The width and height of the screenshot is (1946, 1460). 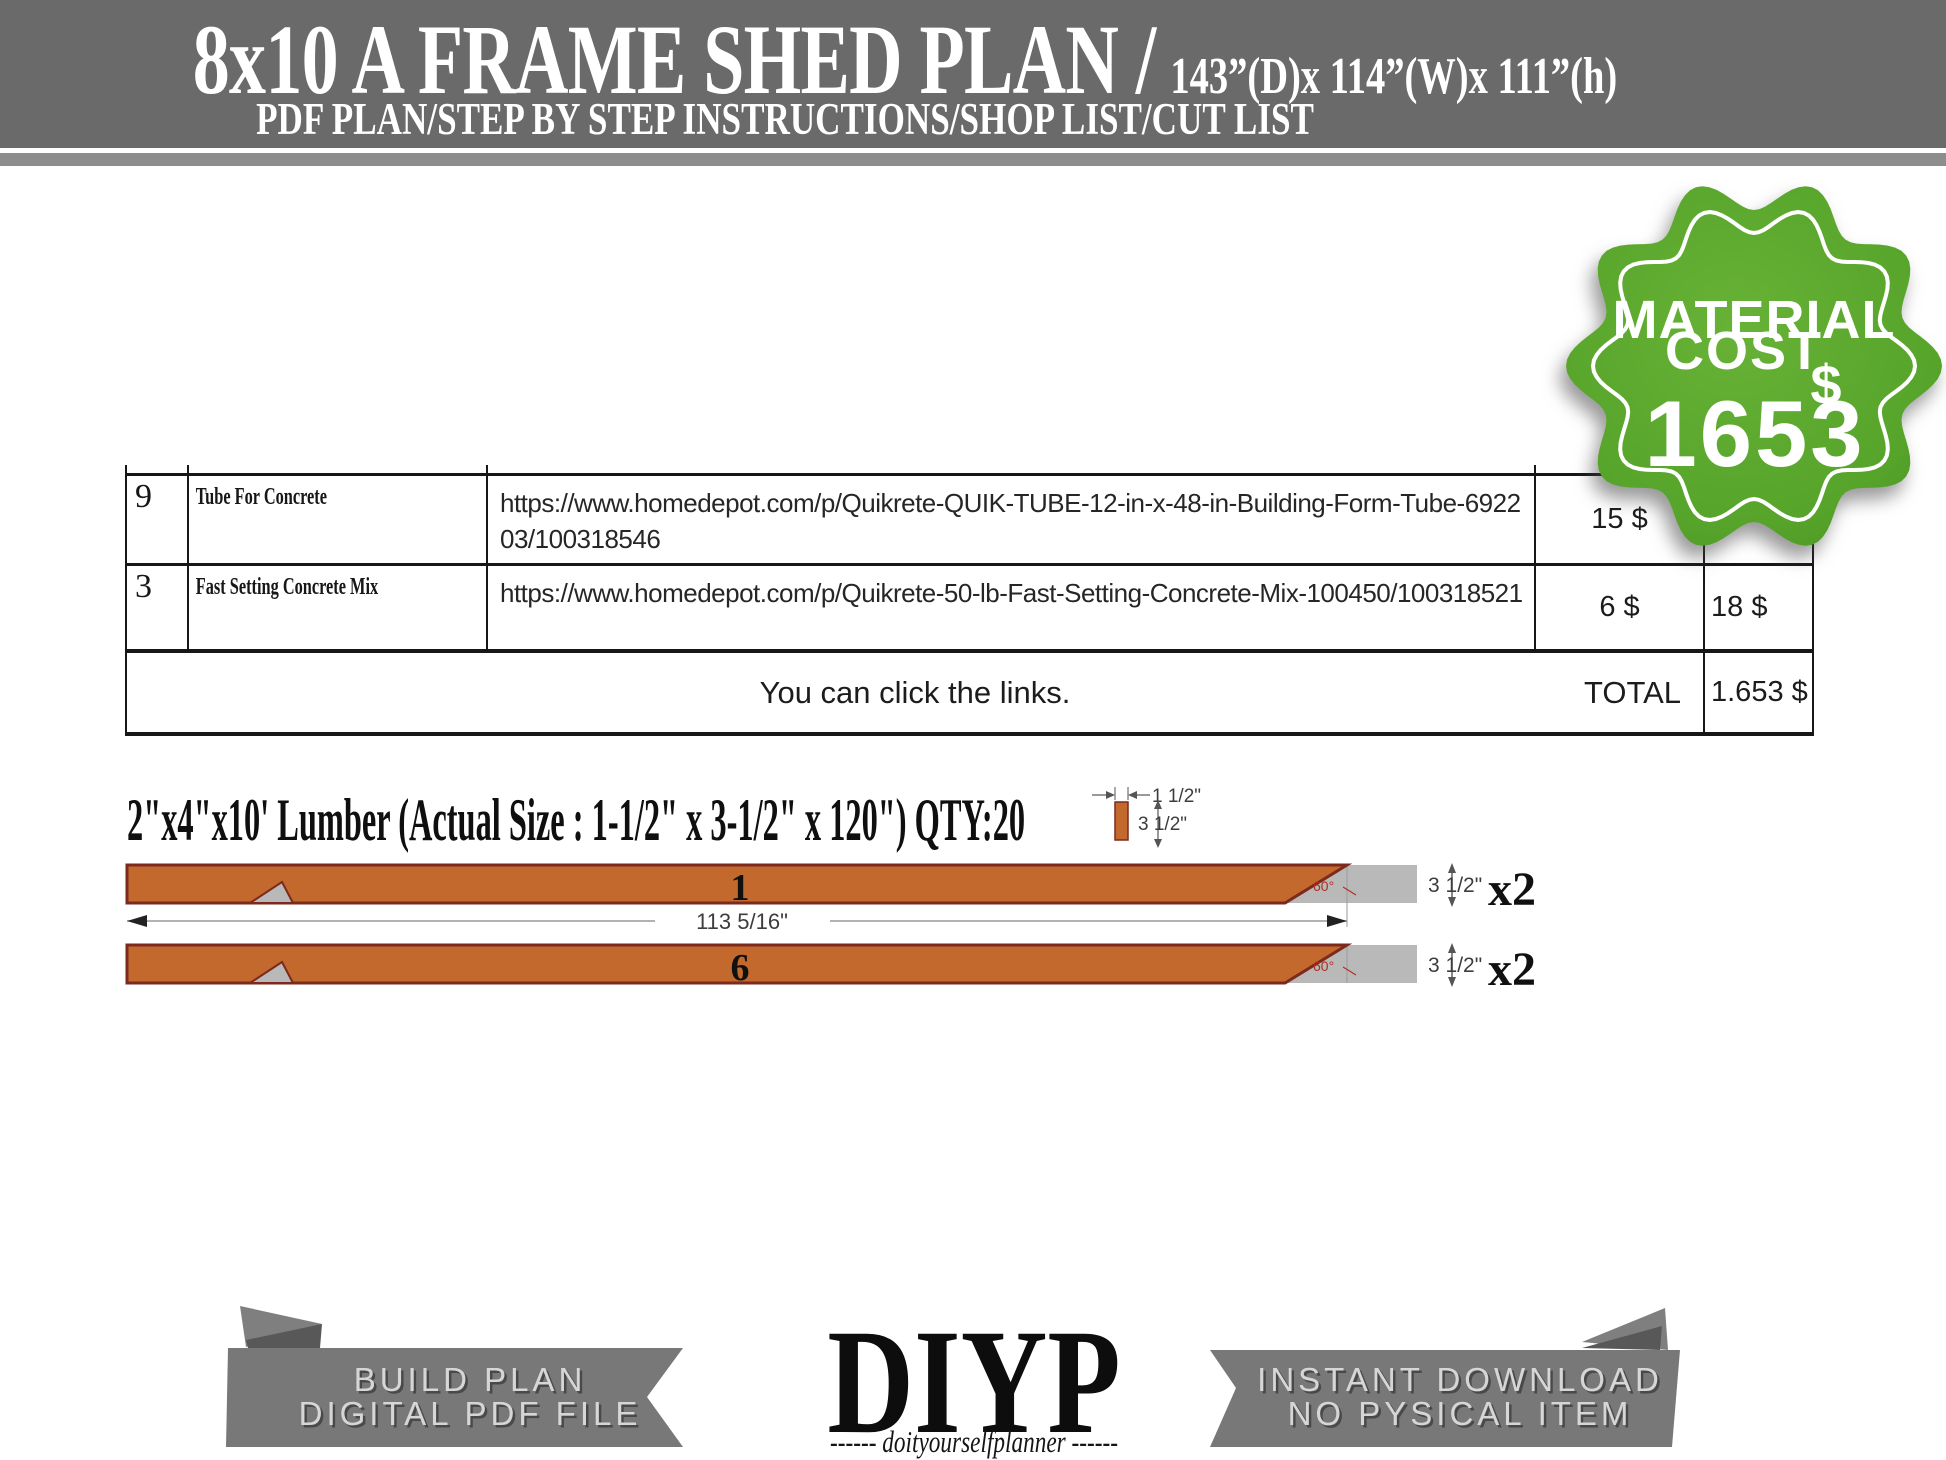 What do you see at coordinates (1460, 1379) in the screenshot?
I see `ribbon-line1: INSTANT DOWNLOAD` at bounding box center [1460, 1379].